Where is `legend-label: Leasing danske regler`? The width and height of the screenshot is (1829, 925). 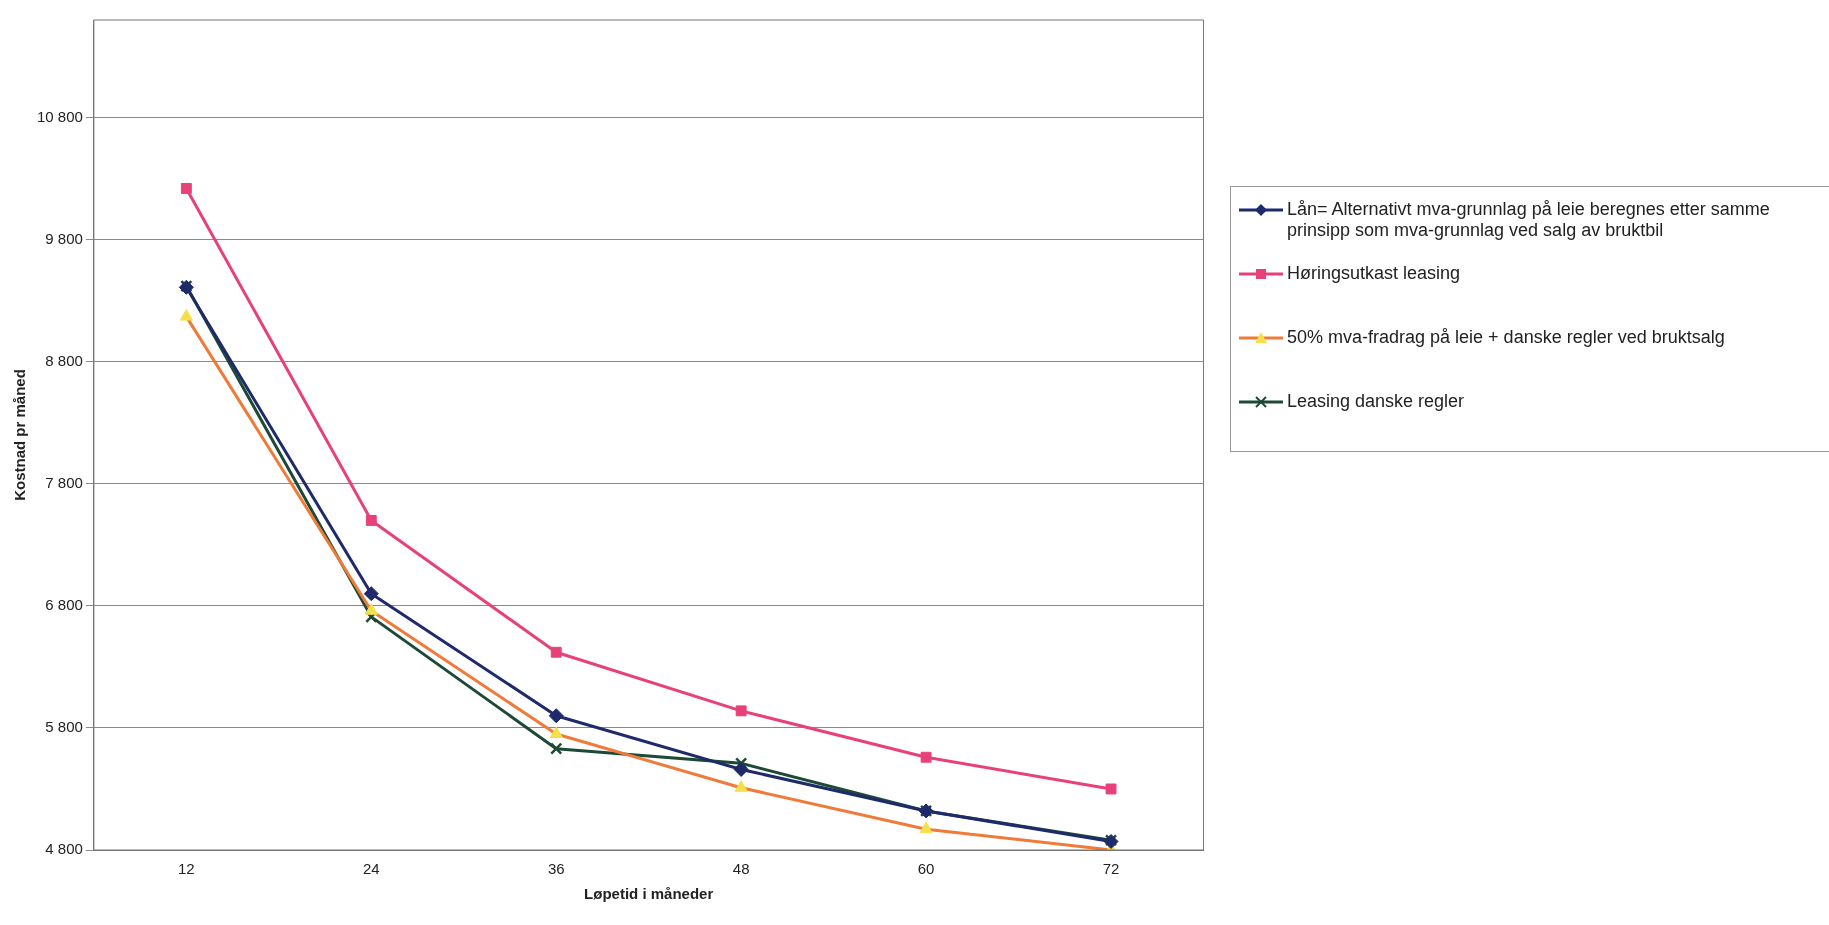 legend-label: Leasing danske regler is located at coordinates (1376, 401).